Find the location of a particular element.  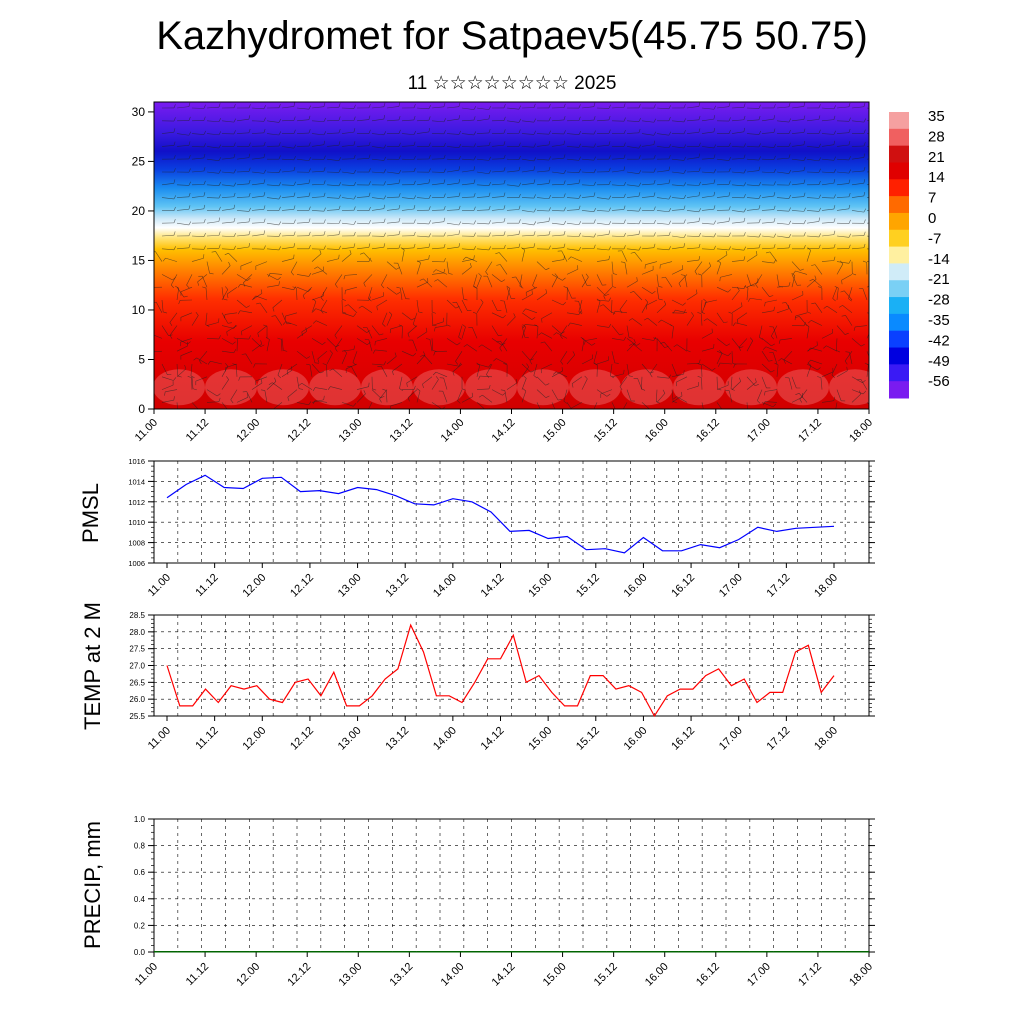

colorbar-label: -21 is located at coordinates (939, 279).